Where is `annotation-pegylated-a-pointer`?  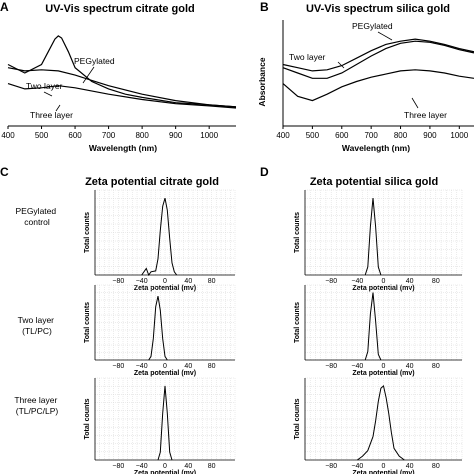 annotation-pegylated-a-pointer is located at coordinates (88, 75).